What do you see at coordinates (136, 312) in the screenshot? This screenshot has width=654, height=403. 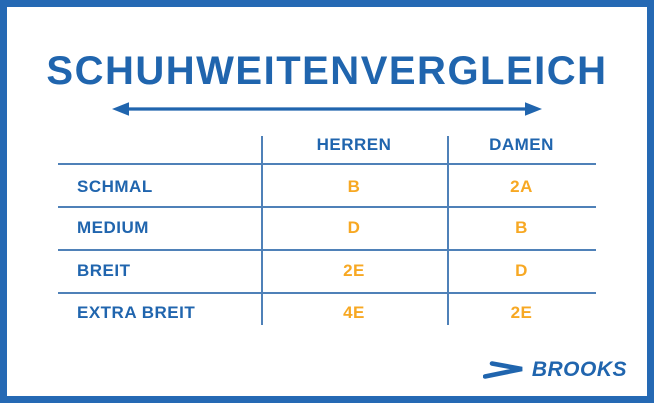 I see `row-label-extra-breit: EXTRA BREIT` at bounding box center [136, 312].